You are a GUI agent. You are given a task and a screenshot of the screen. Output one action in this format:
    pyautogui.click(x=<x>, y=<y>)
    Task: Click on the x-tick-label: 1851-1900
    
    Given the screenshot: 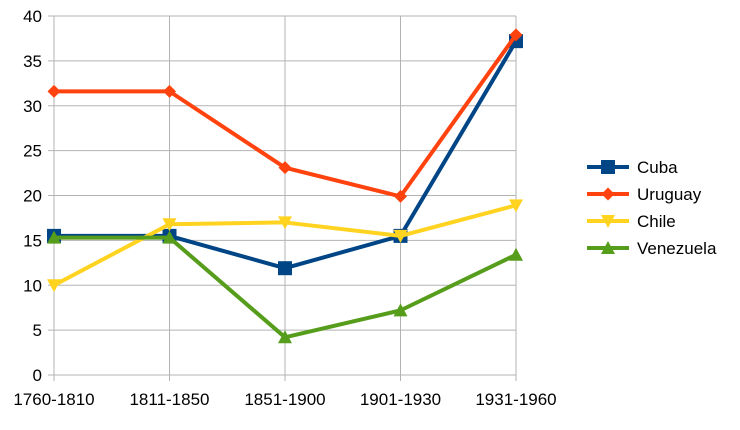 What is the action you would take?
    pyautogui.click(x=284, y=399)
    